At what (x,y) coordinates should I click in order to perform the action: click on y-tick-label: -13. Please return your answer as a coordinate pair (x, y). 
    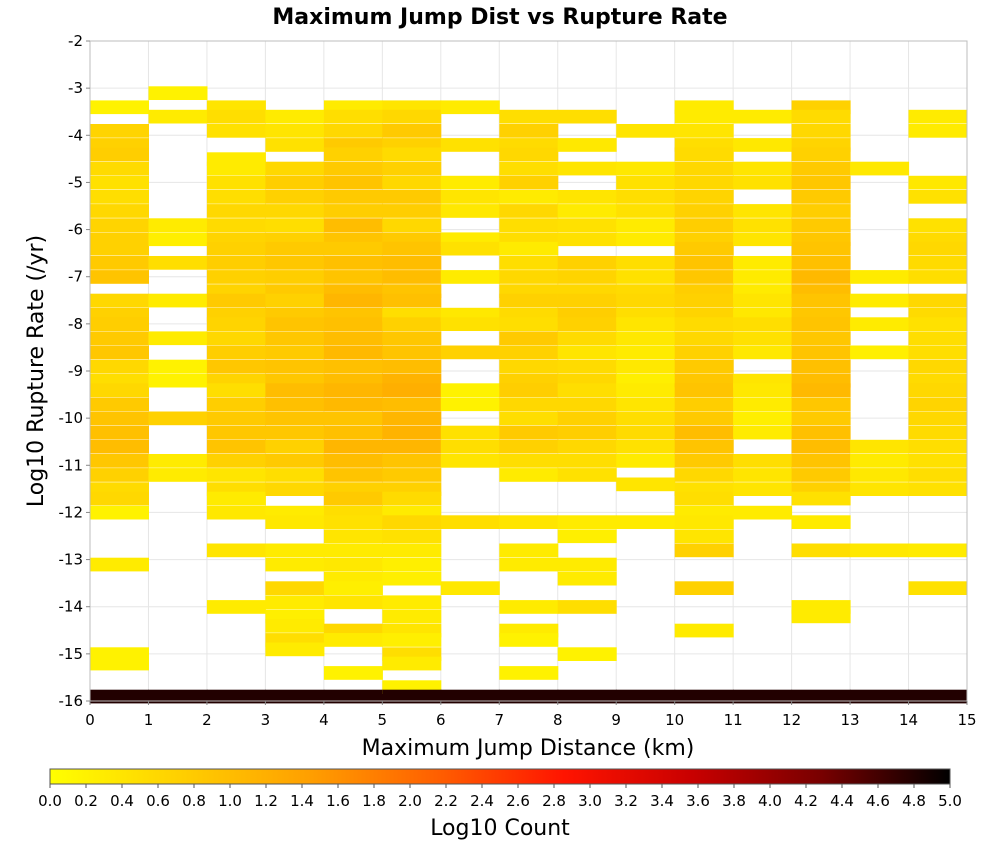
    Looking at the image, I should click on (71, 560).